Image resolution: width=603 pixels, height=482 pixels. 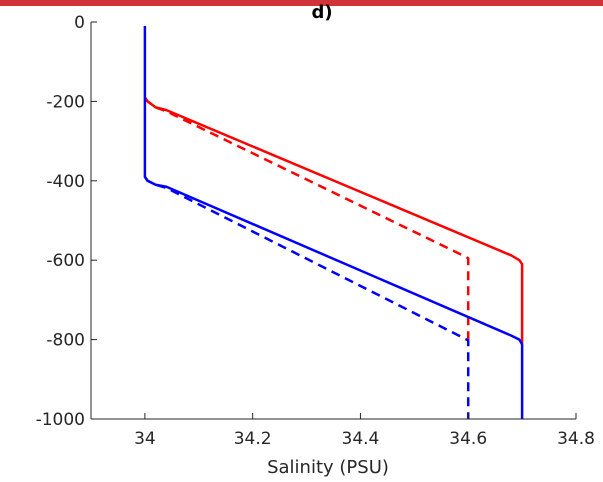 I want to click on y-tick-label: -600, so click(x=65, y=261).